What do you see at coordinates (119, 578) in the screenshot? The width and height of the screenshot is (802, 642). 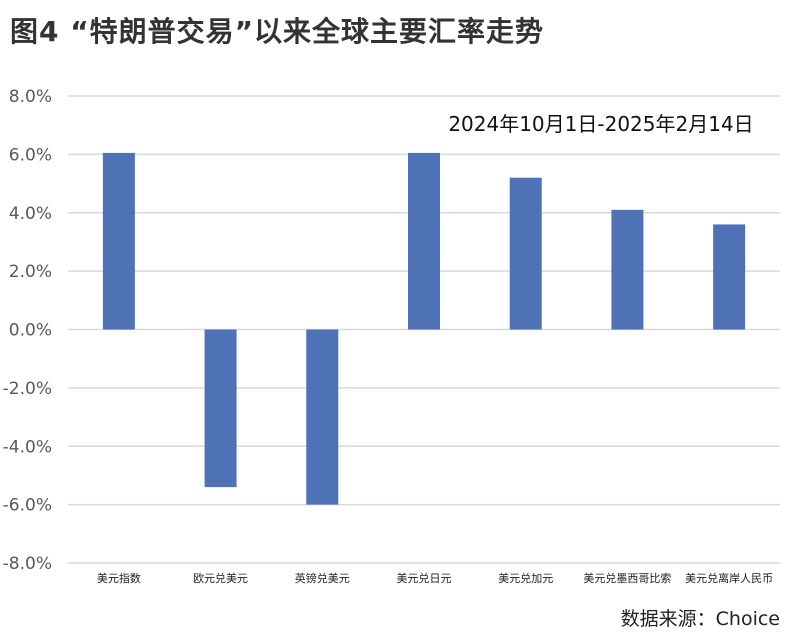 I see `x-category-label: 美元指数` at bounding box center [119, 578].